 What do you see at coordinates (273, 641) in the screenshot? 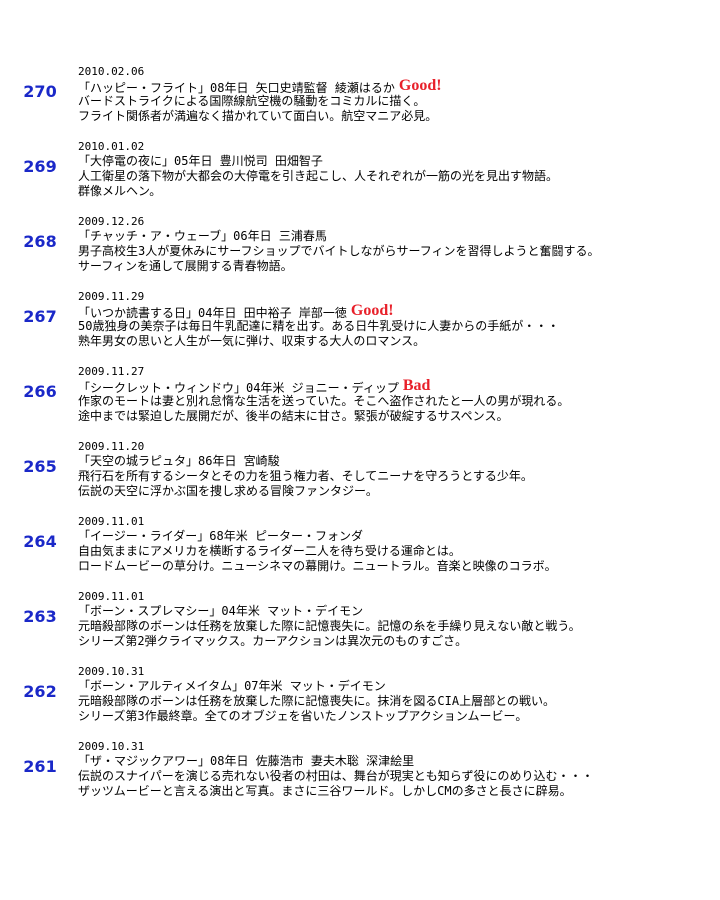
I see `description-line: シリーズ第2弾クライマックス。カーアクションは異次元のものすごさ。` at bounding box center [273, 641].